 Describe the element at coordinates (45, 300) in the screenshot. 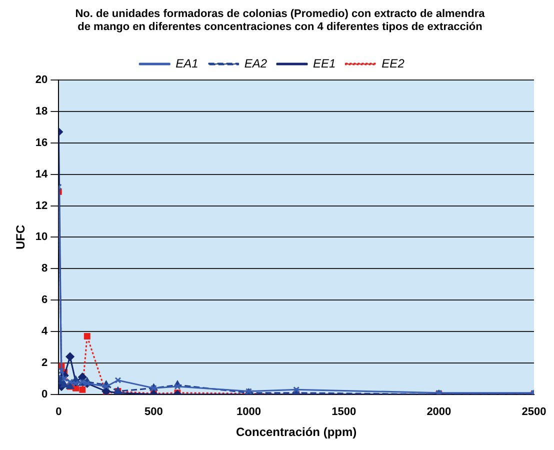

I see `y-tick-label: 6` at that location.